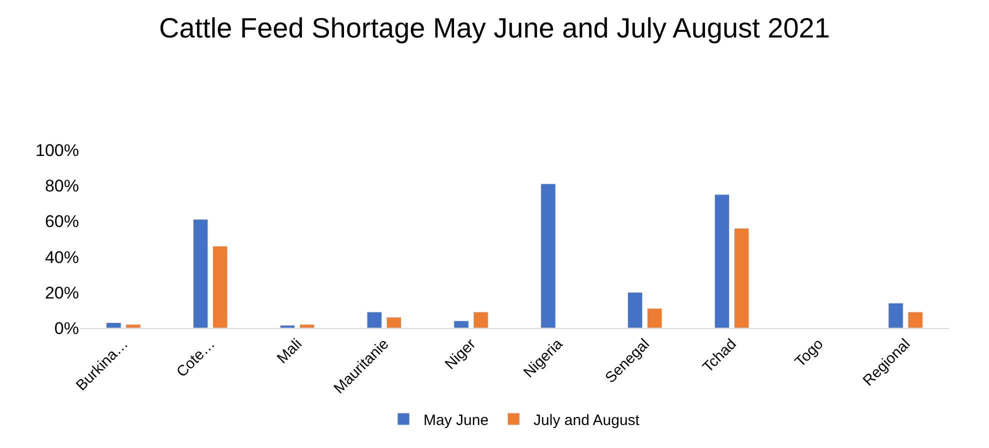  What do you see at coordinates (57, 150) in the screenshot?
I see `y-tick-label: 100%` at bounding box center [57, 150].